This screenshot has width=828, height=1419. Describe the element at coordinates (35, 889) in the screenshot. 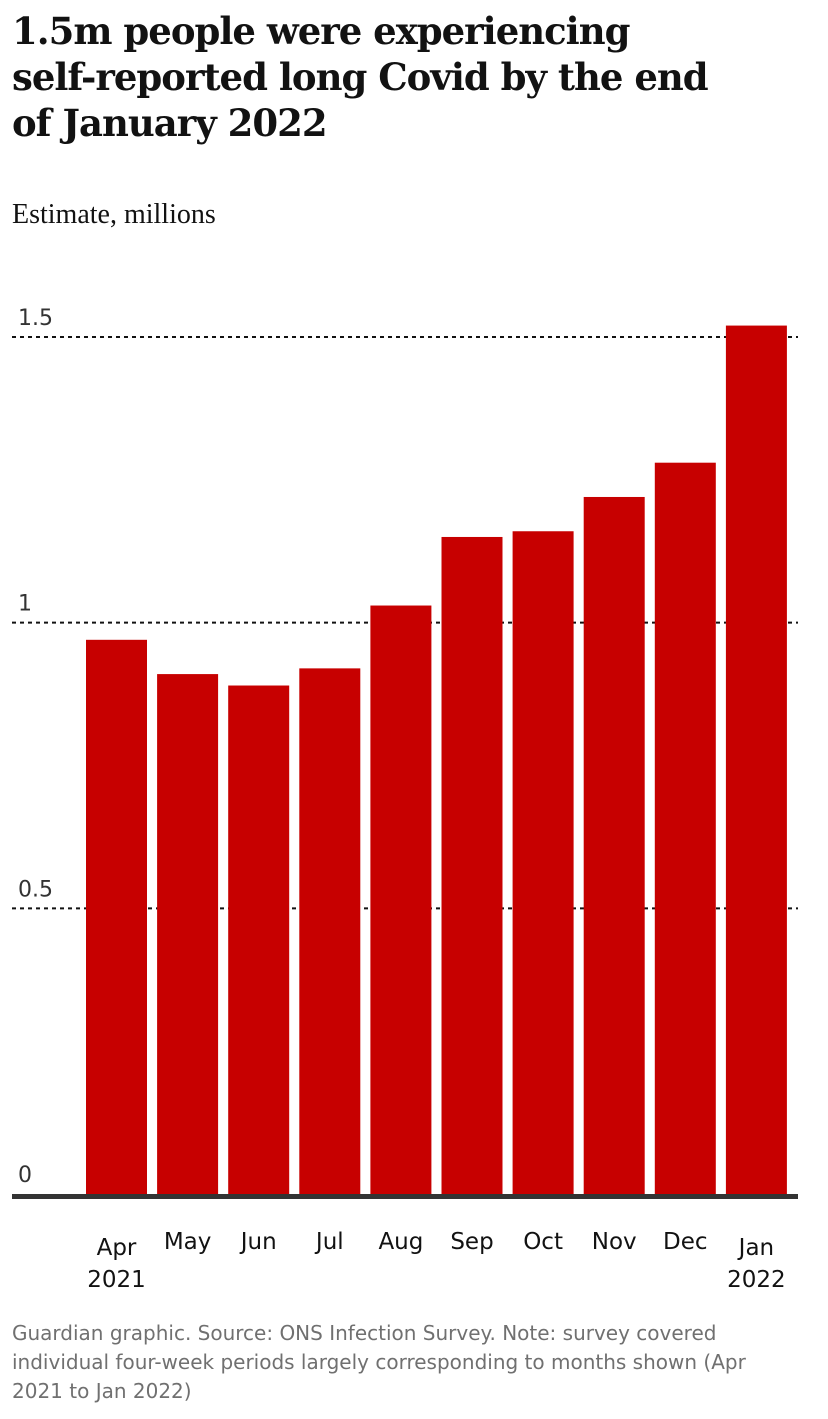

I see `y-tick-label: 0.5` at that location.